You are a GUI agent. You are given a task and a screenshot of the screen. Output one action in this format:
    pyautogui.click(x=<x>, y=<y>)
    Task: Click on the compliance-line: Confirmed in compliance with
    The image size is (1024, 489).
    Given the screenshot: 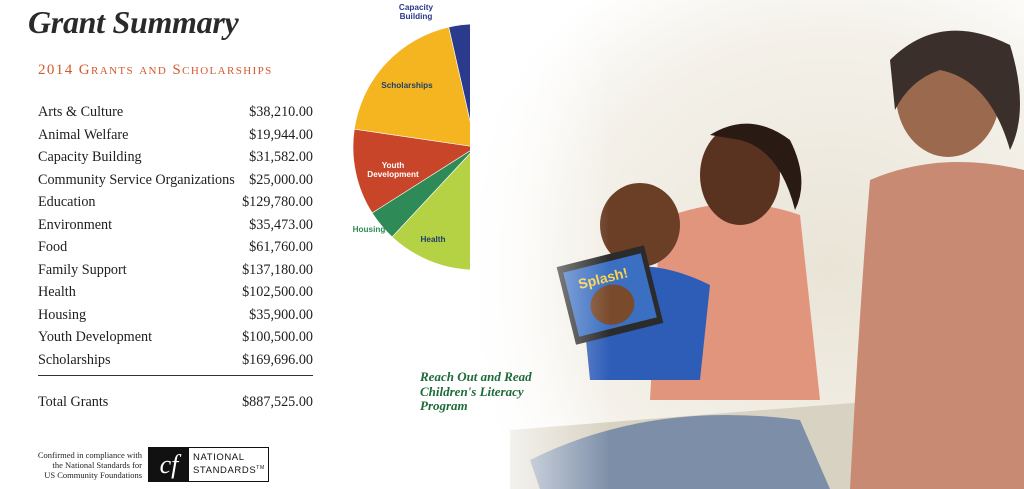 What is the action you would take?
    pyautogui.click(x=89, y=455)
    